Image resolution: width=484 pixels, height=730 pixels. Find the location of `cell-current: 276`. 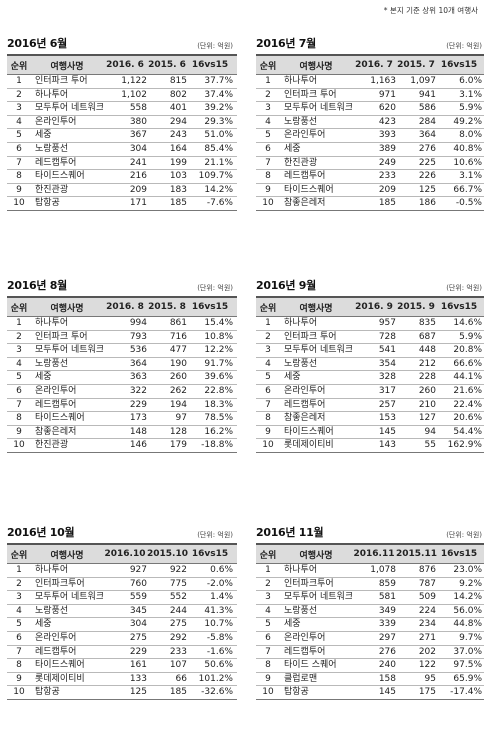

cell-current: 276 is located at coordinates (374, 652).